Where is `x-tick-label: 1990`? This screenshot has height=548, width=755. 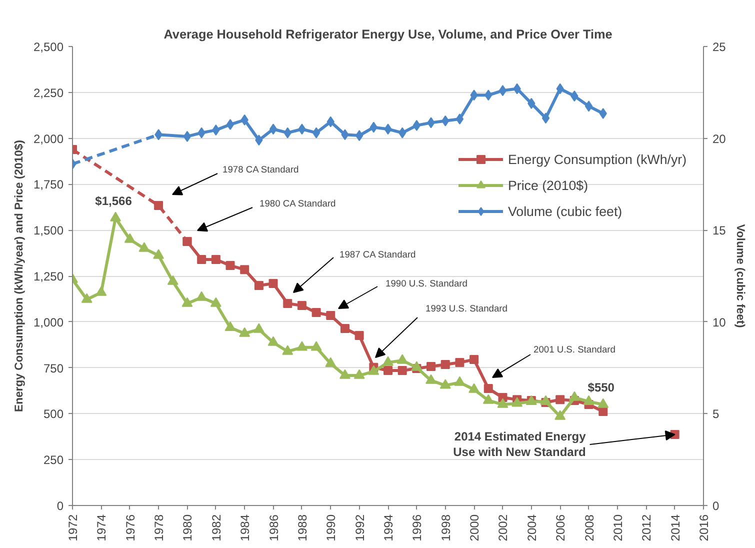 x-tick-label: 1990 is located at coordinates (331, 528).